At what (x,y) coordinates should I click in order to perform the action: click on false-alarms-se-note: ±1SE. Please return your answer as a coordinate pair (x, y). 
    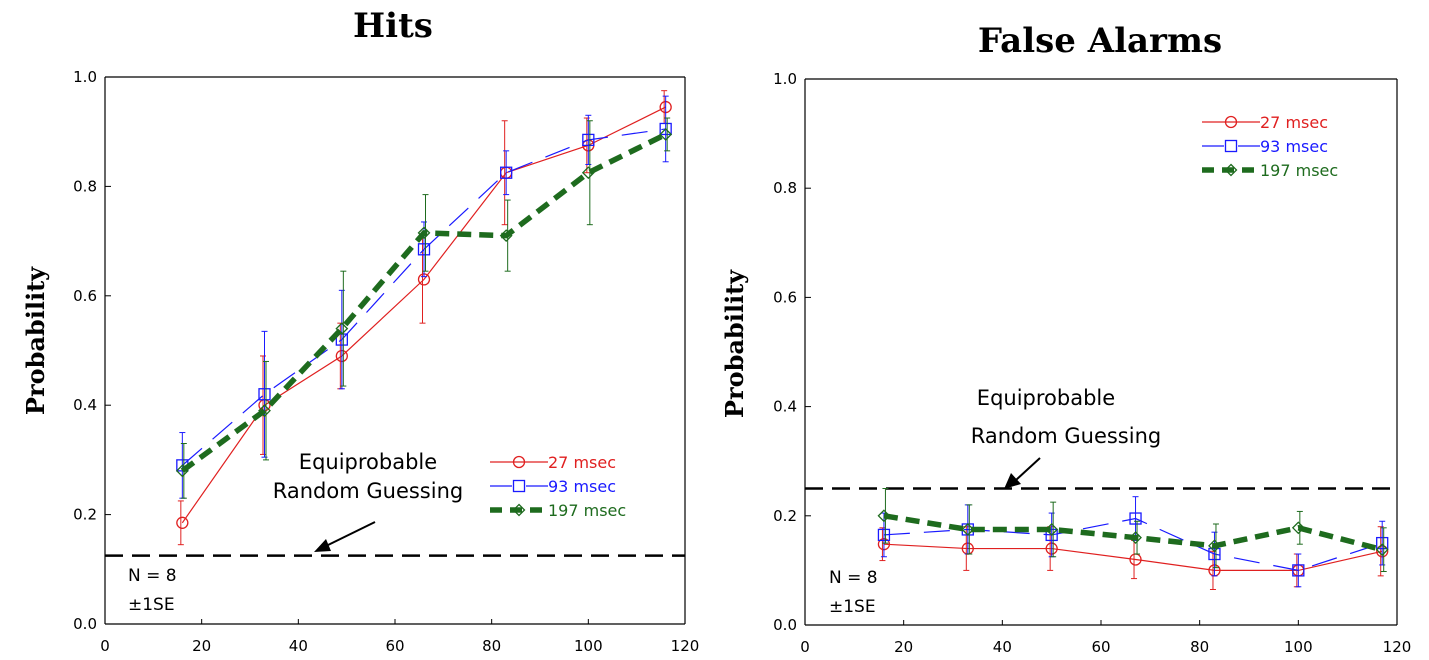
    Looking at the image, I should click on (852, 607).